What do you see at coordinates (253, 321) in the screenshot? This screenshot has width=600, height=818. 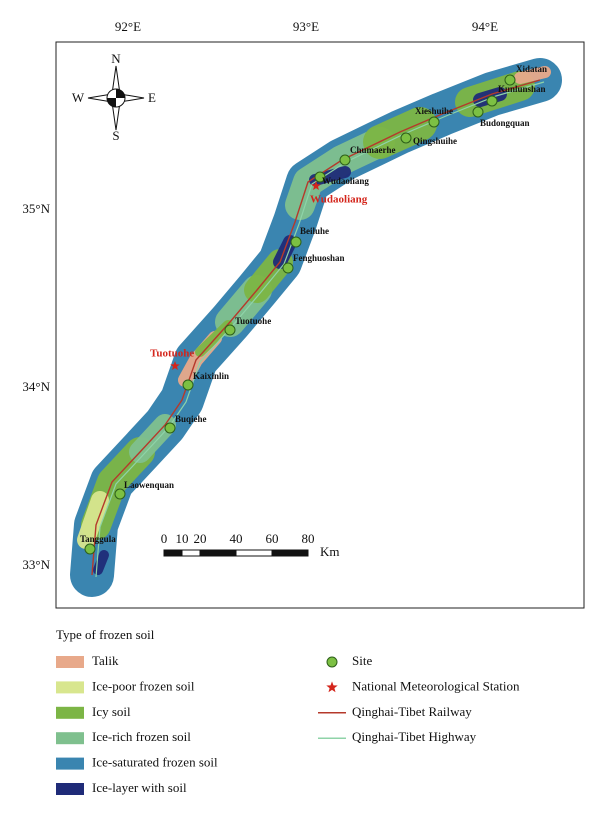 I see `site-label: Tuotuohe` at bounding box center [253, 321].